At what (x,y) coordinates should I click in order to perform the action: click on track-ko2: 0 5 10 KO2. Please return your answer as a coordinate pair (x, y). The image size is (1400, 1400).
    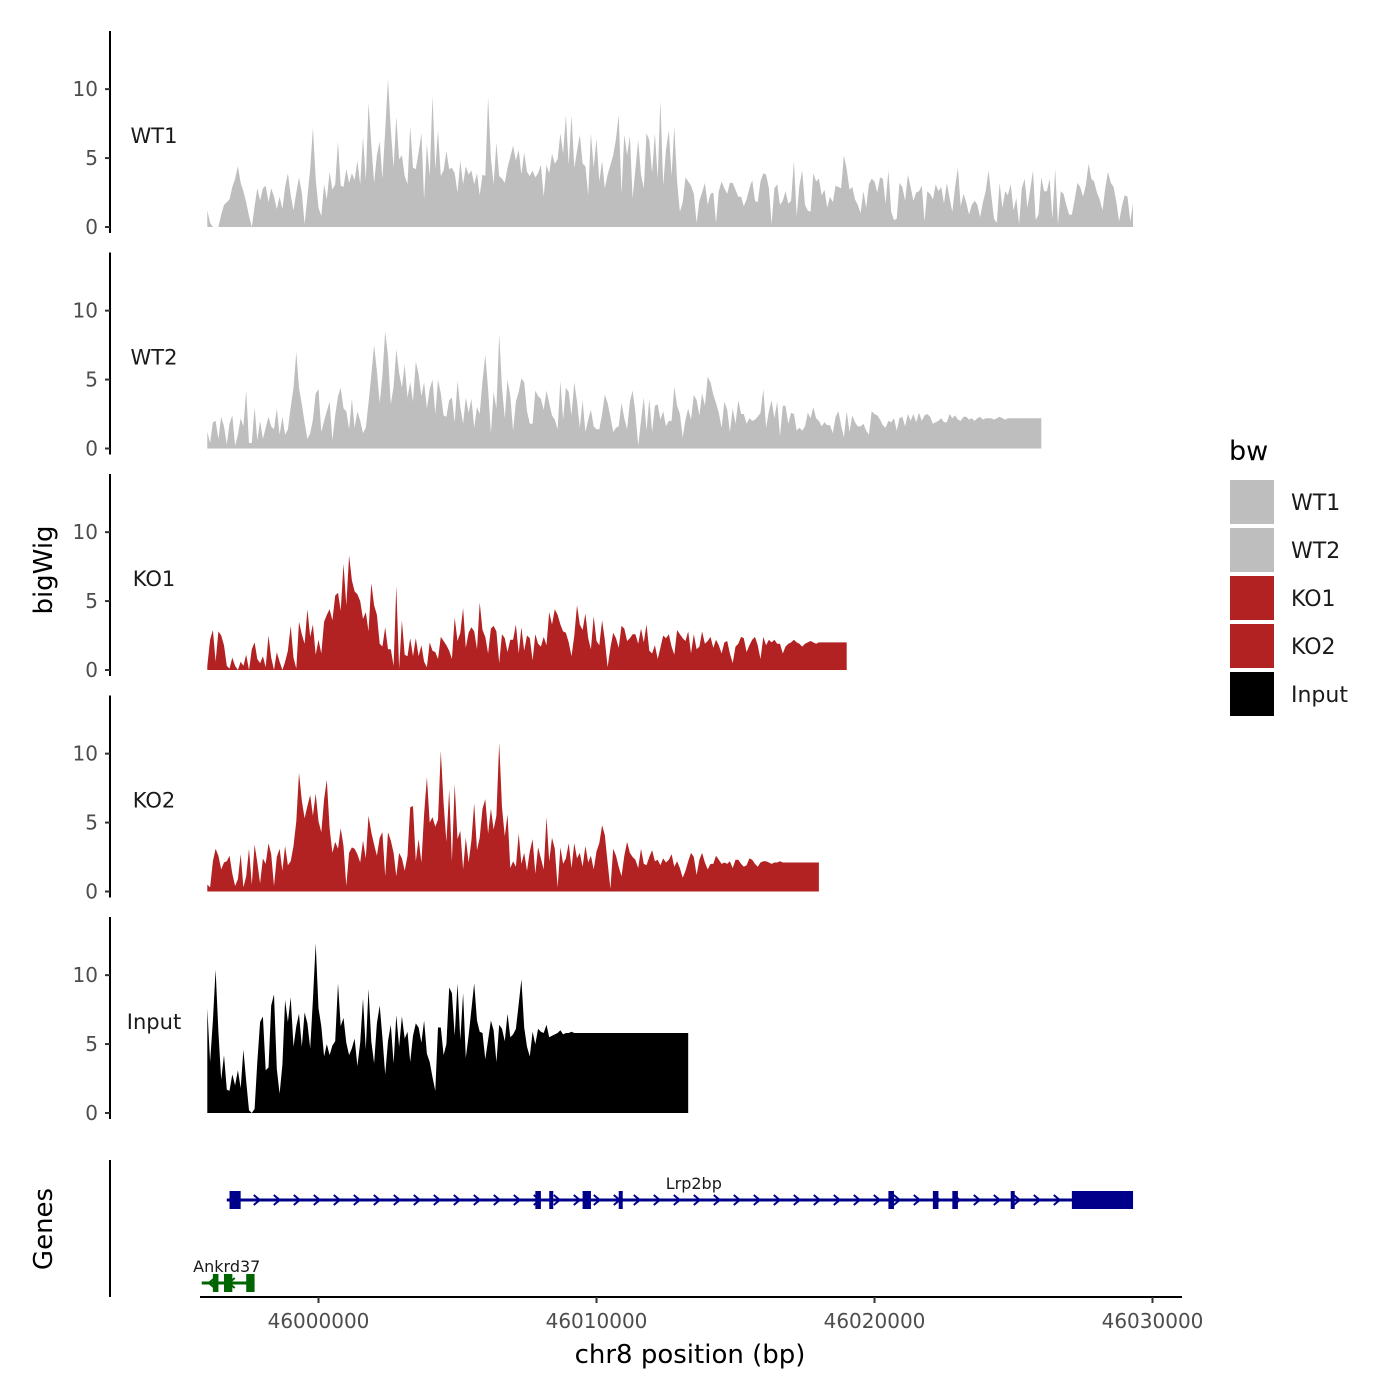
    Looking at the image, I should click on (446, 799).